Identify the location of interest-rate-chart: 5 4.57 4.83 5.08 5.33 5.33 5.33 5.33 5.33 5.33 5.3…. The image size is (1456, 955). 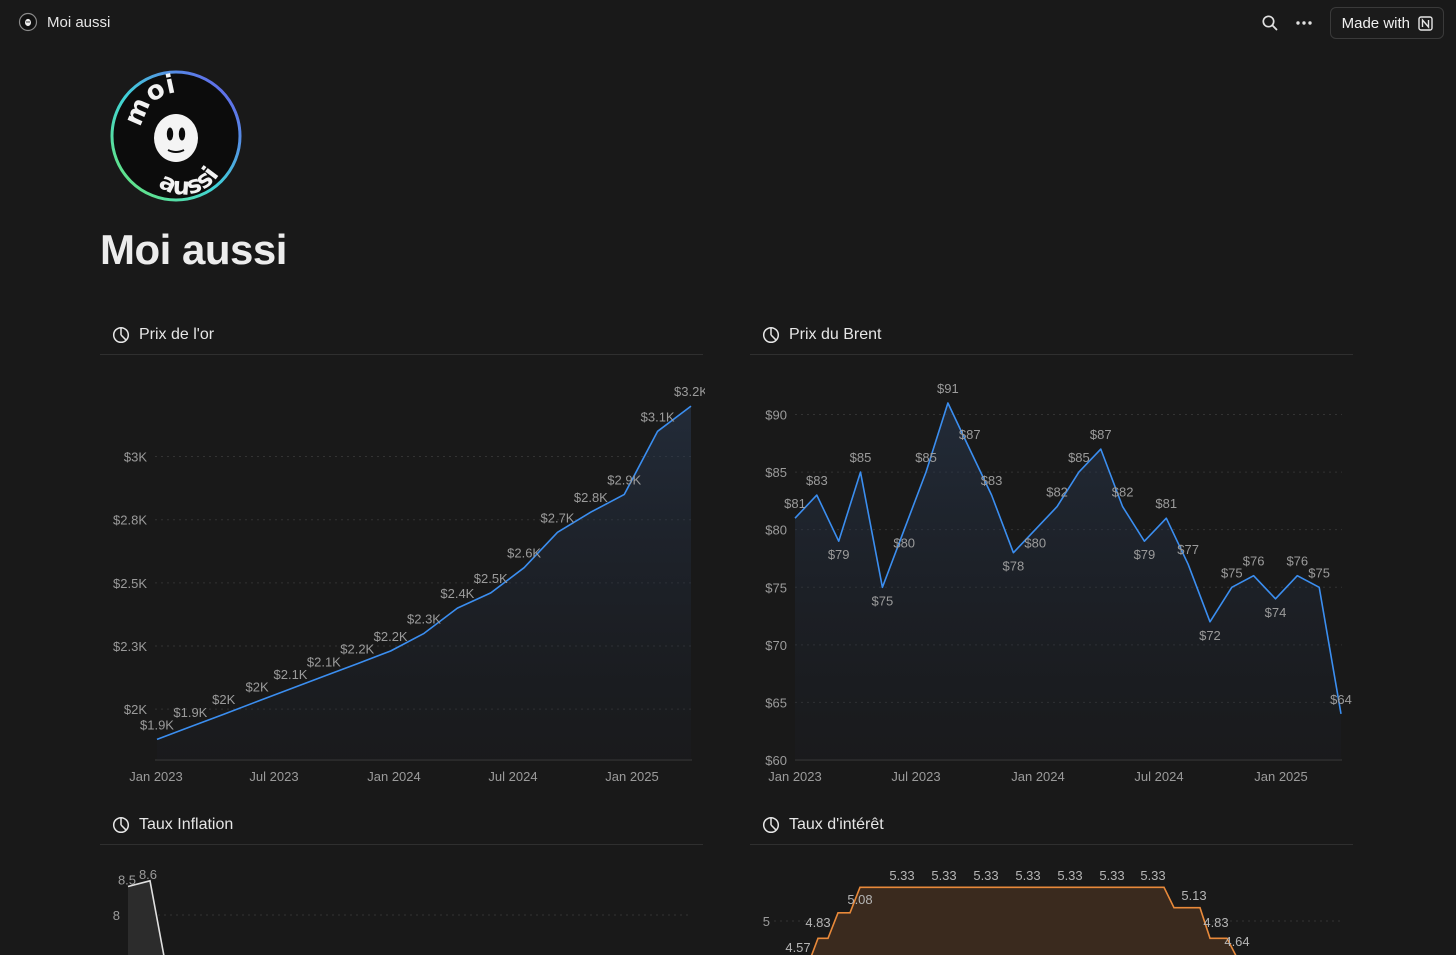
(1052, 905).